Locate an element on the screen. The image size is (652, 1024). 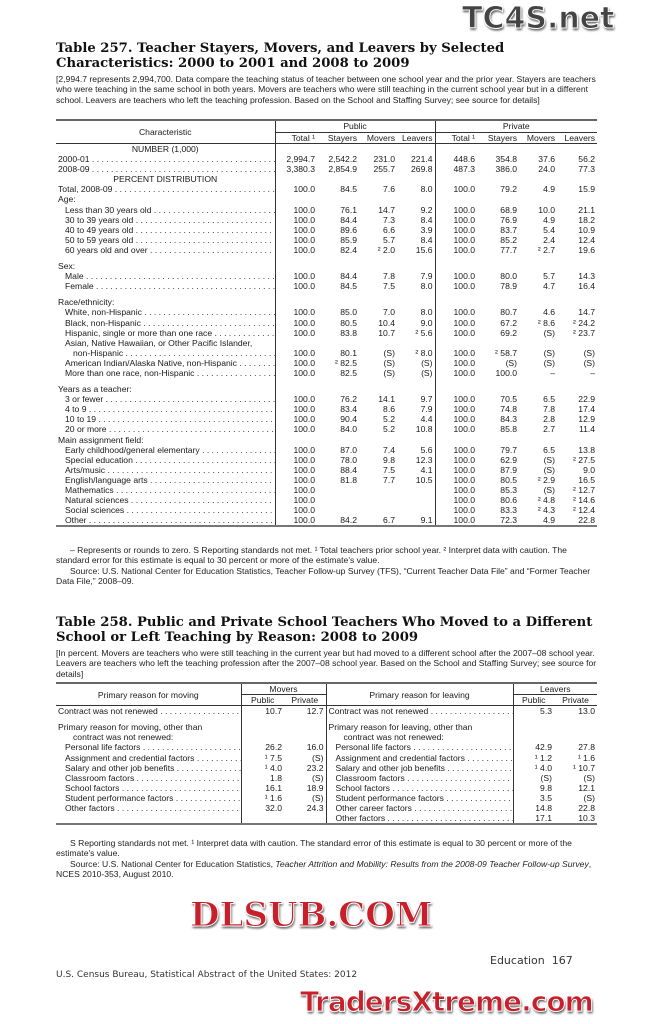
cell: 69.2 is located at coordinates (509, 332).